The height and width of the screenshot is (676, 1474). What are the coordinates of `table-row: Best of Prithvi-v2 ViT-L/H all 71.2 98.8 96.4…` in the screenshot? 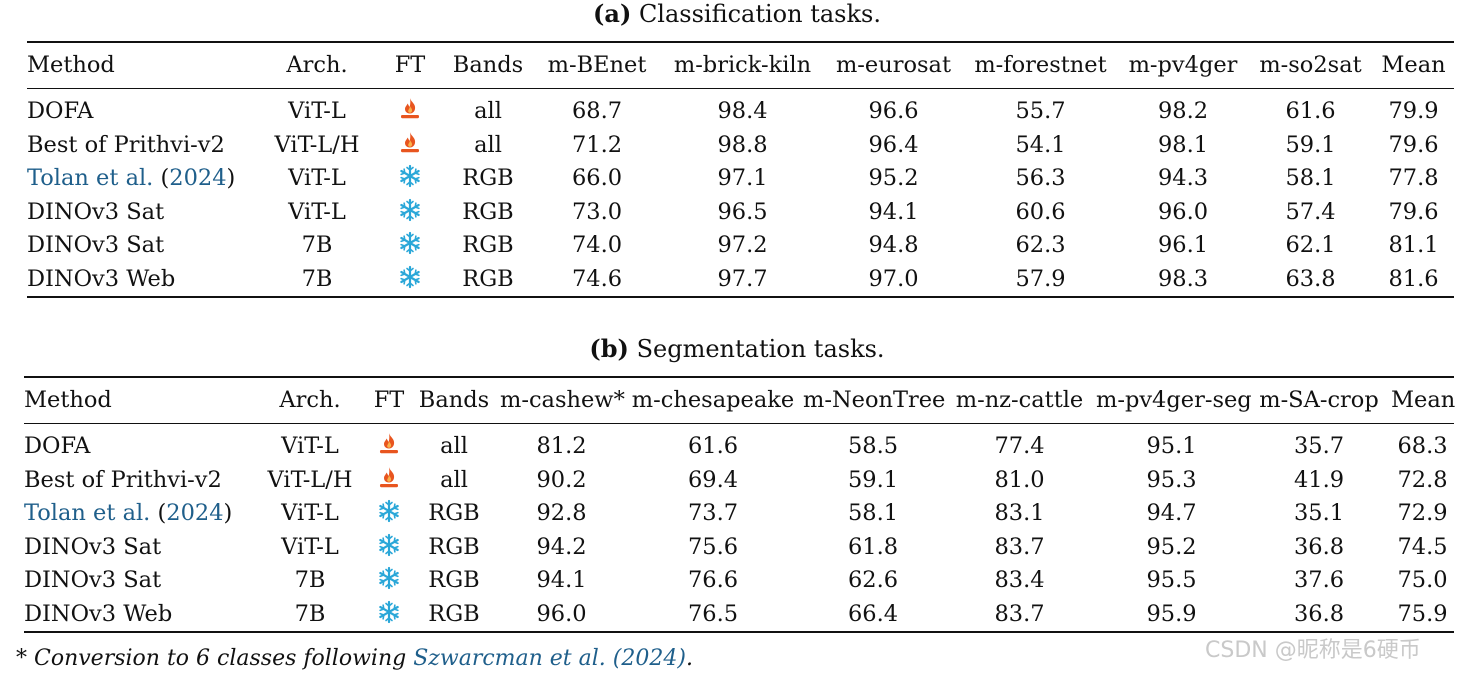 It's located at (740, 146).